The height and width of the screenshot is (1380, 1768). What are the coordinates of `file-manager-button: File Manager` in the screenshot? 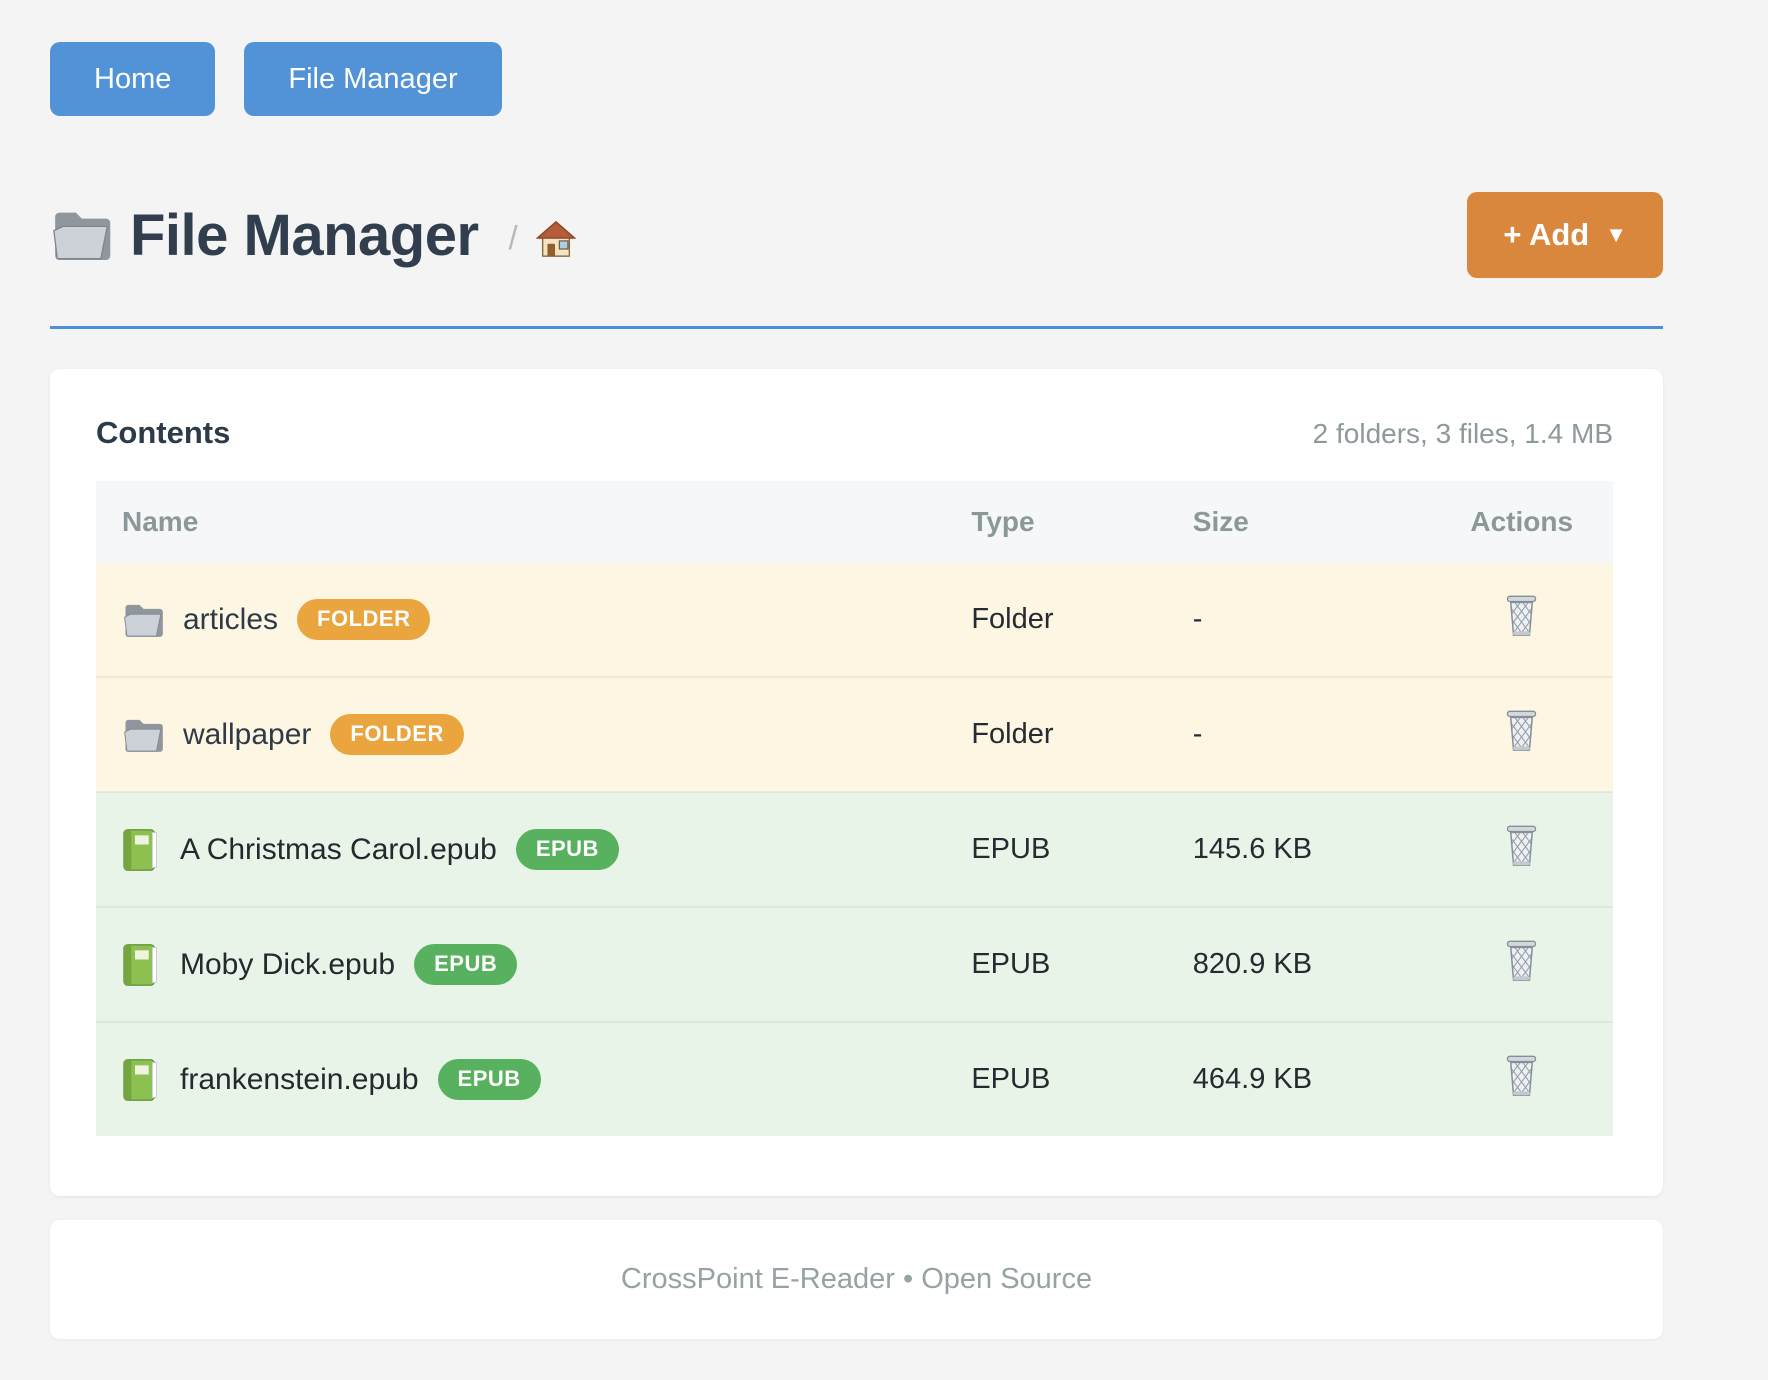 It's located at (373, 79).